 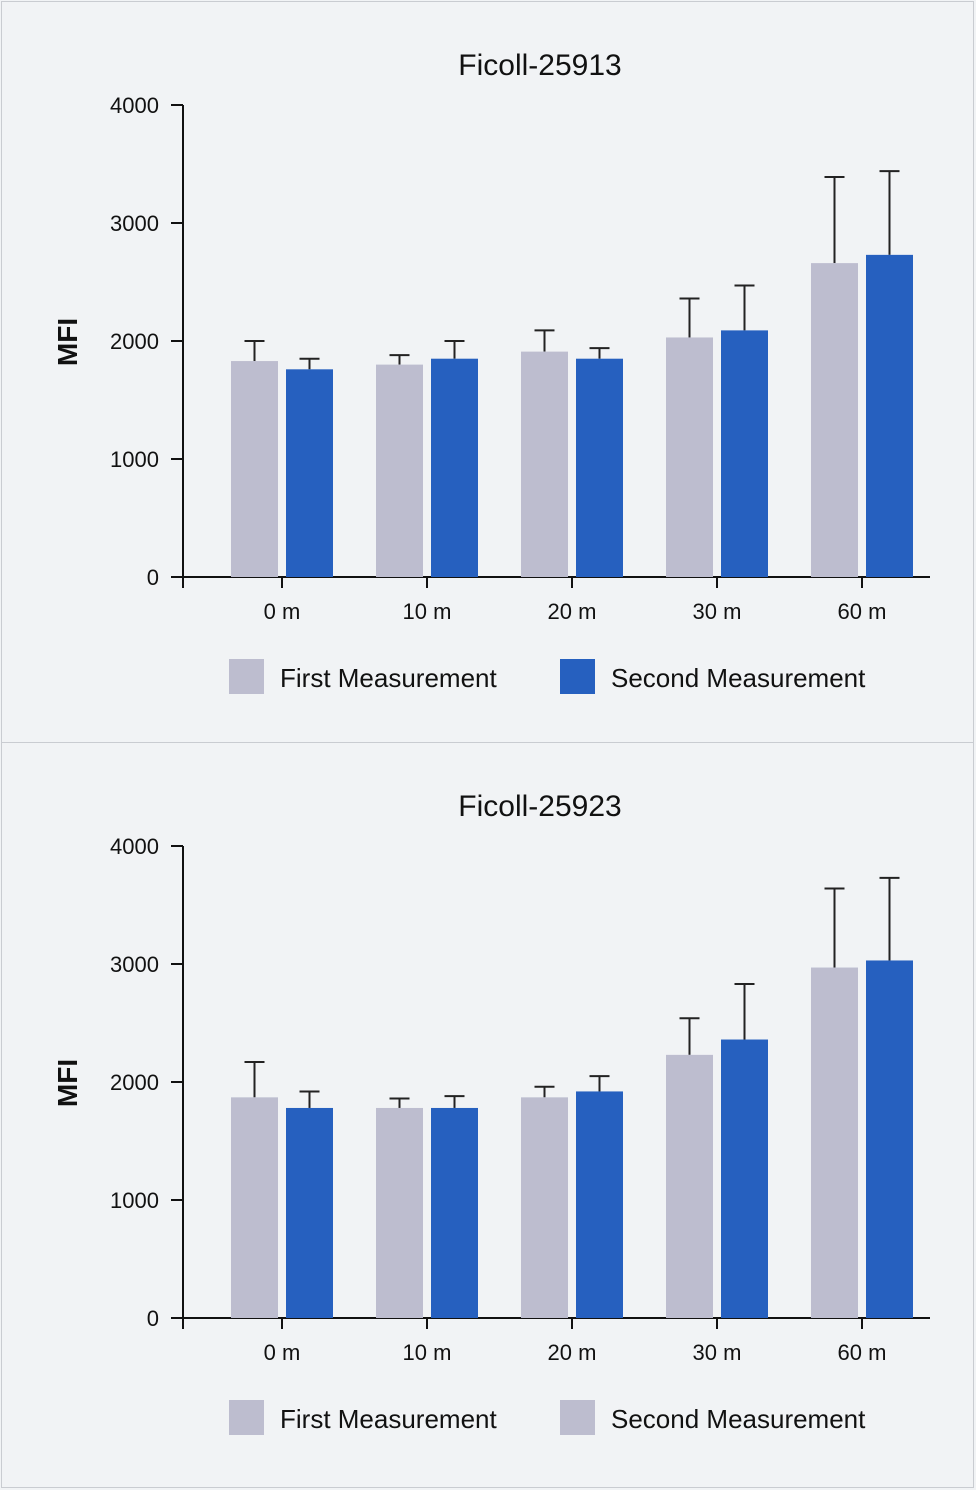 What do you see at coordinates (539, 65) in the screenshot?
I see `chart-title: Ficoll-25913` at bounding box center [539, 65].